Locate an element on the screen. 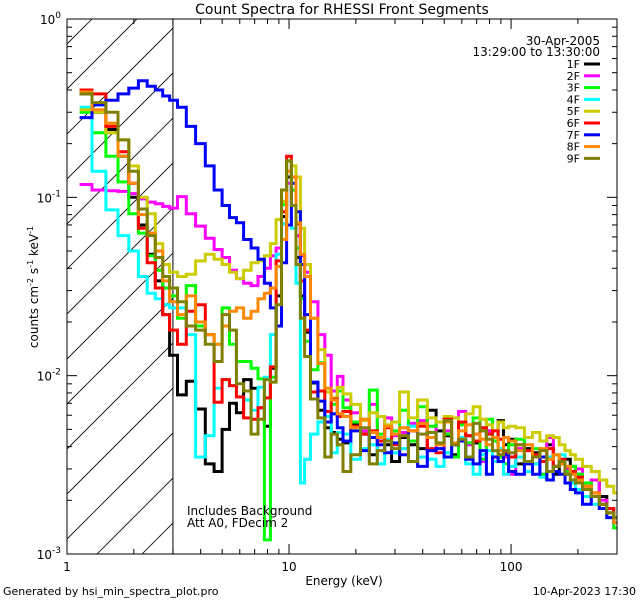 This screenshot has width=640, height=600. svg-text: counts cm-2 s-1 keV-1 is located at coordinates (33, 287).